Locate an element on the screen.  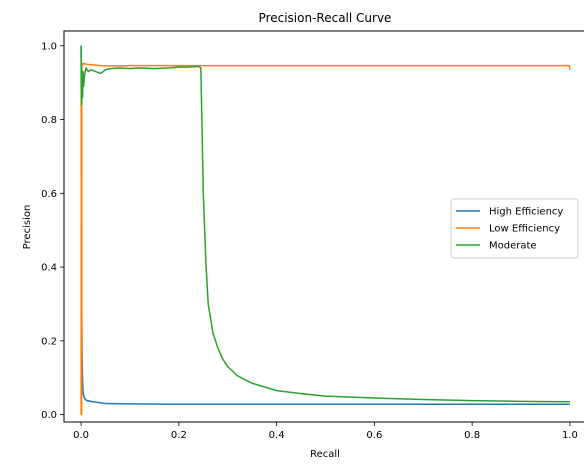
legend-box is located at coordinates (514, 228).